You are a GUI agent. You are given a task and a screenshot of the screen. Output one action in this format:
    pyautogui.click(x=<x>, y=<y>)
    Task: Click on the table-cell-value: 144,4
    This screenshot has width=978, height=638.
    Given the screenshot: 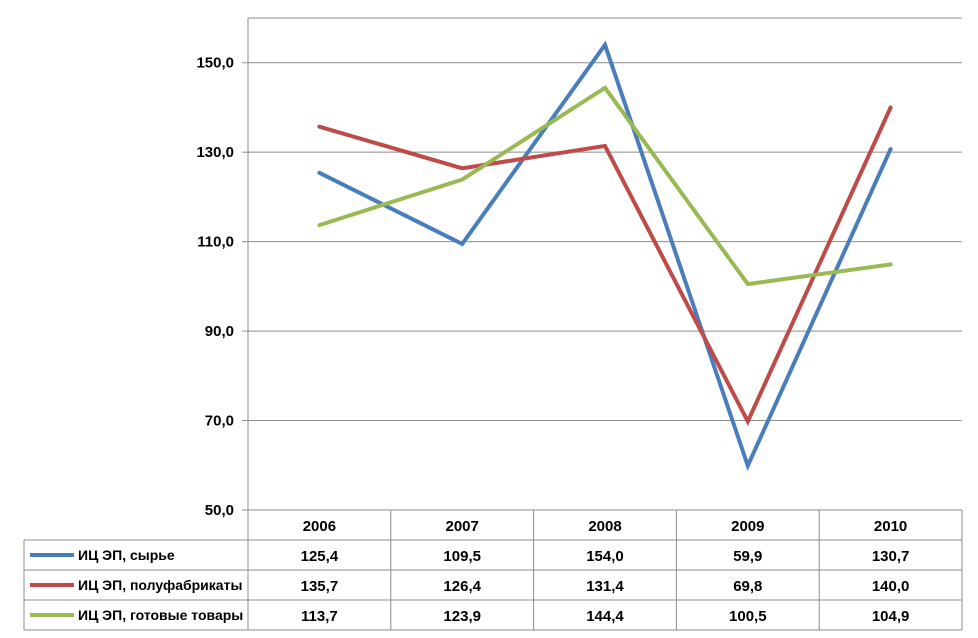 What is the action you would take?
    pyautogui.click(x=605, y=616)
    